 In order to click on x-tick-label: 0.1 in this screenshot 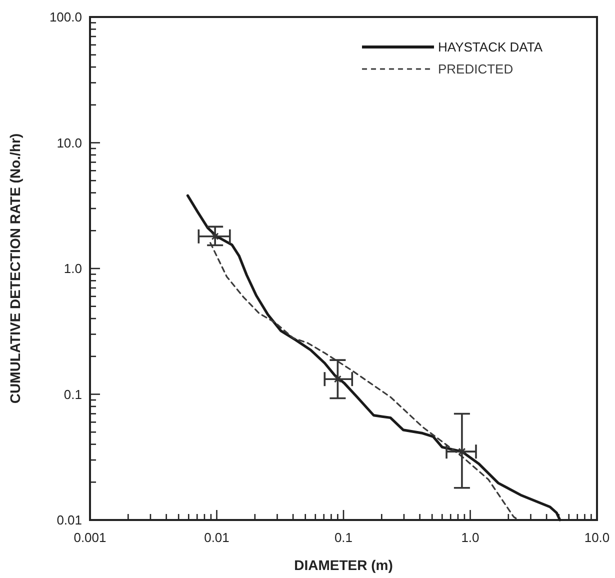, I will do `click(343, 537)`.